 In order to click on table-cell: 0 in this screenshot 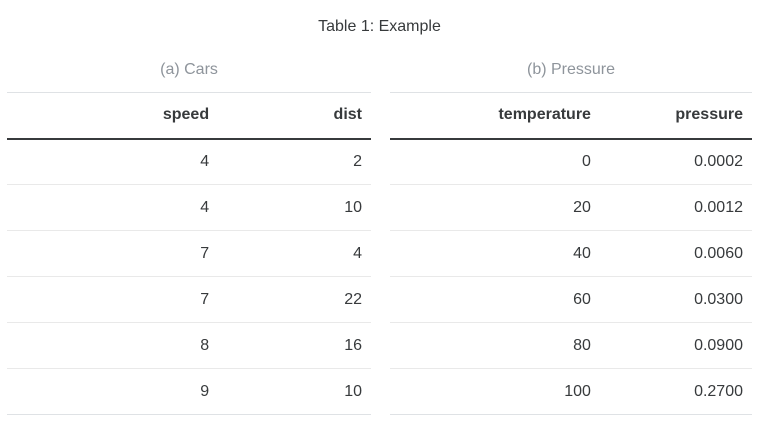, I will do `click(495, 161)`.